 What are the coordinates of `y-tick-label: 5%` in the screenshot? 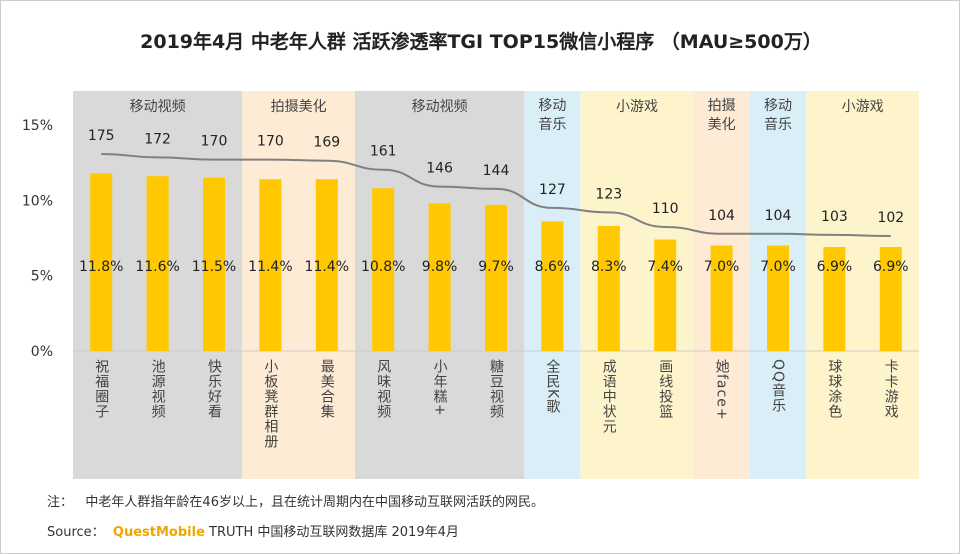 It's located at (42, 277).